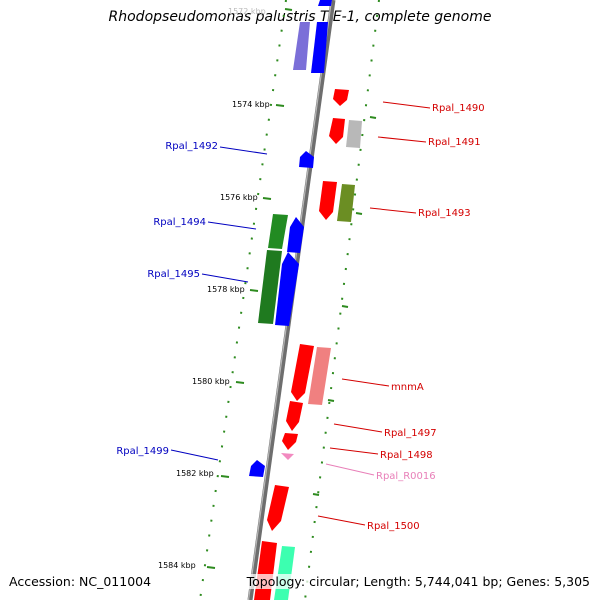  I want to click on gene-label-rpal-1500: Rpal_1500, so click(393, 526).